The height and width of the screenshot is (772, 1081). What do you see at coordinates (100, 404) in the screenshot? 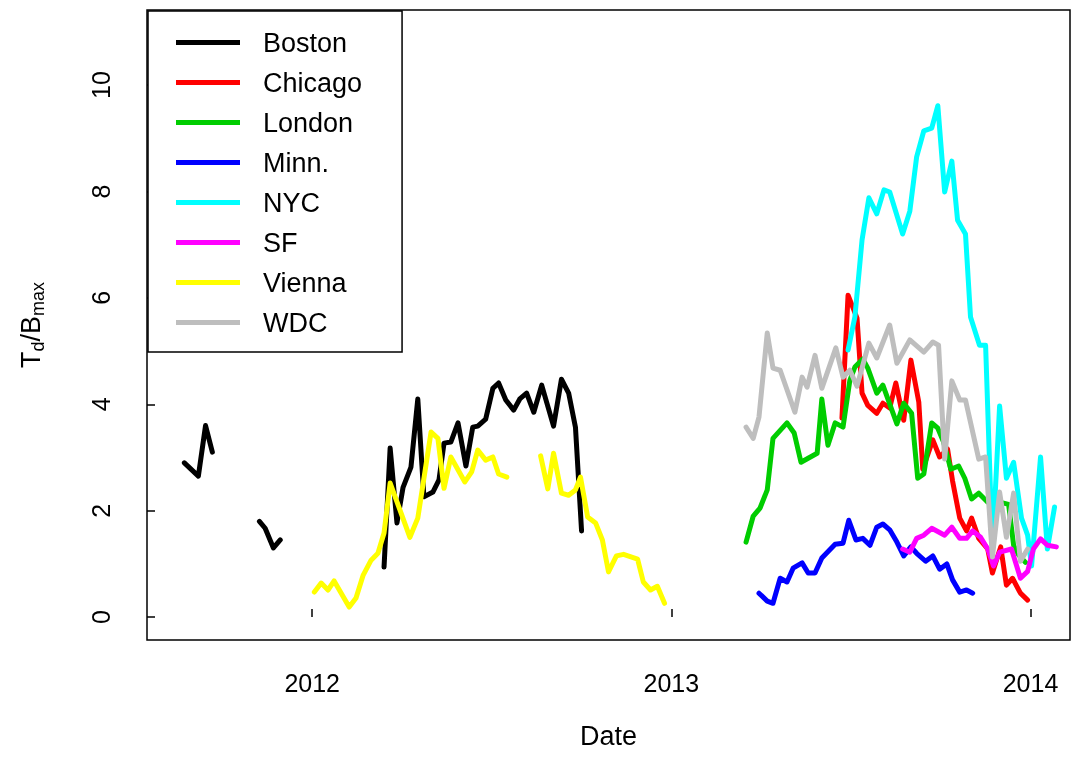
I see `y-tick-label: 4` at bounding box center [100, 404].